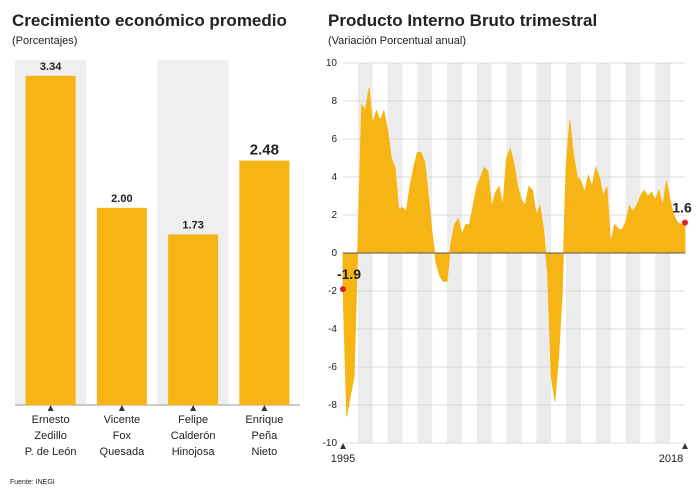 Image resolution: width=698 pixels, height=493 pixels. Describe the element at coordinates (334, 215) in the screenshot. I see `y-tick-label: 2` at that location.